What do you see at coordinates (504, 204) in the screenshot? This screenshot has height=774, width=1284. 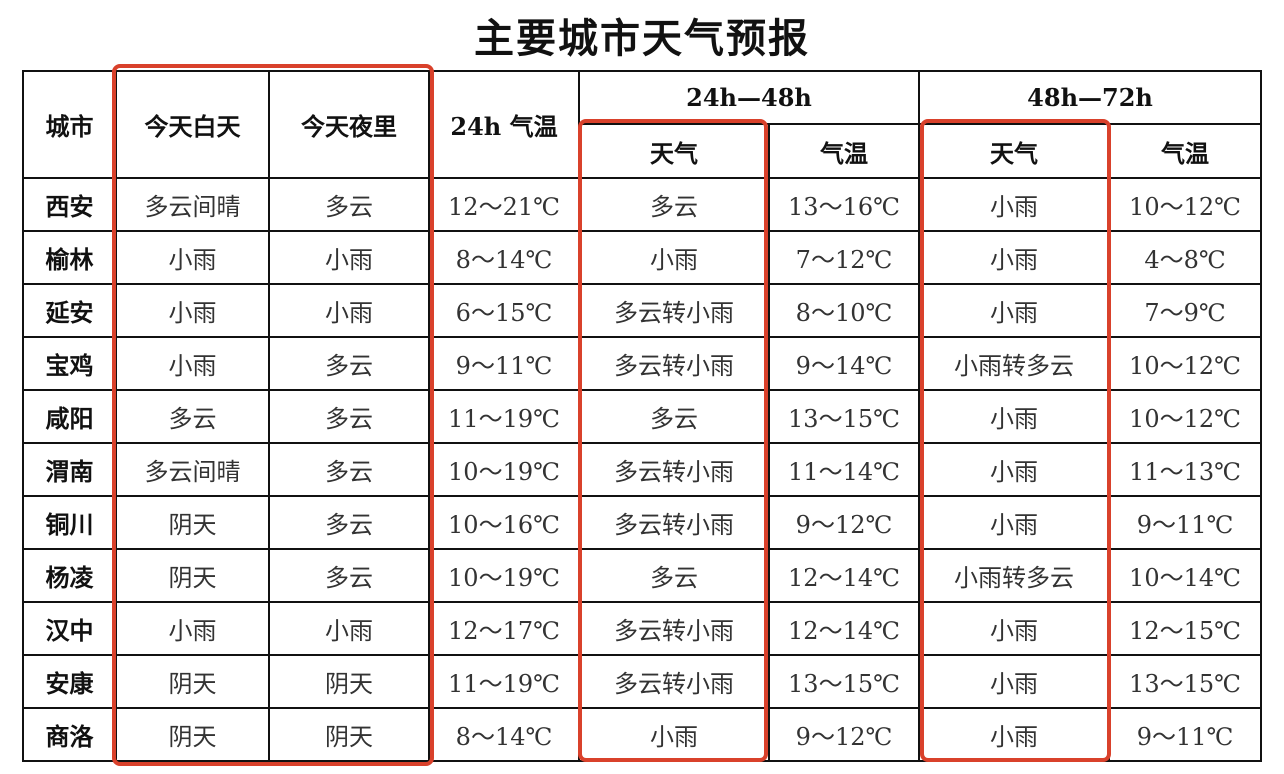 I see `cell-temp-24h: 12～21℃` at bounding box center [504, 204].